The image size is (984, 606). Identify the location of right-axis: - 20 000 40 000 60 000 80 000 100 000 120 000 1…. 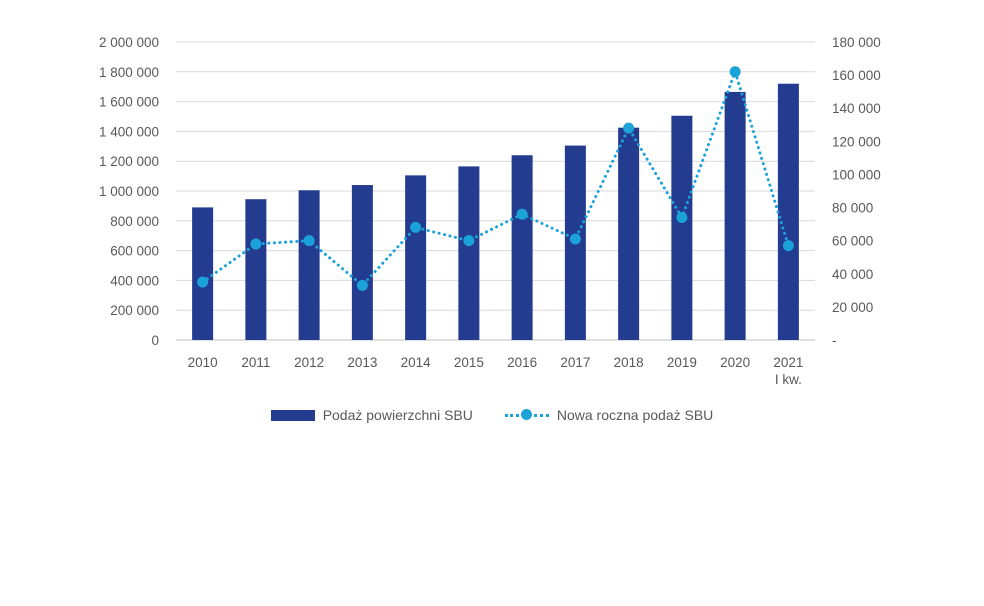
(856, 191).